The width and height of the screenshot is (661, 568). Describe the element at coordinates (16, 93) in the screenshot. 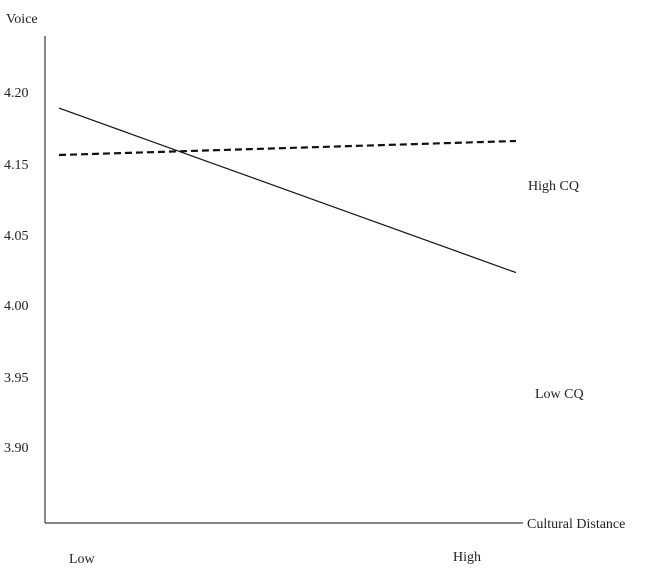

I see `y-tick-label: 4.20` at that location.